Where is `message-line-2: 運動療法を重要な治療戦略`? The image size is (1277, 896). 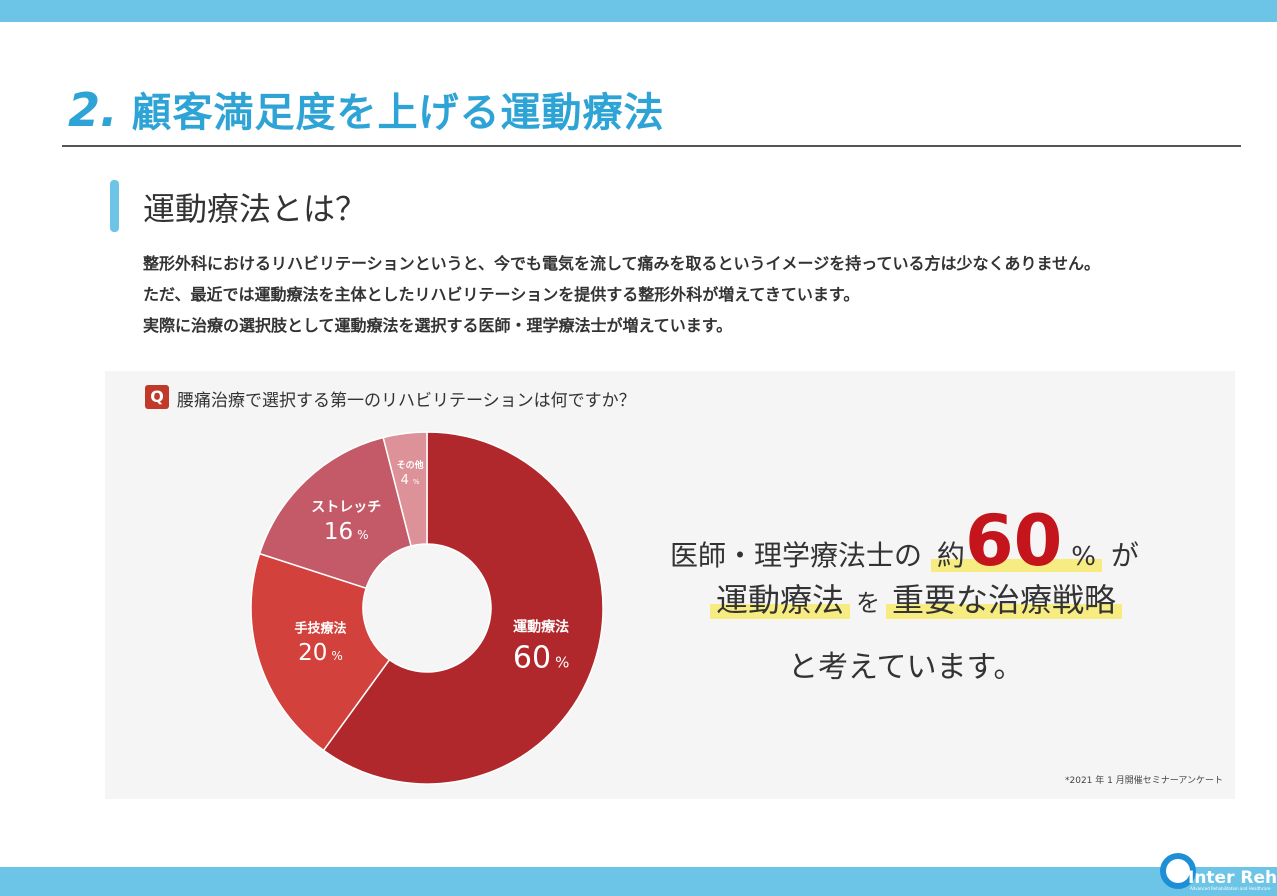 message-line-2: 運動療法を重要な治療戦略 is located at coordinates (916, 598).